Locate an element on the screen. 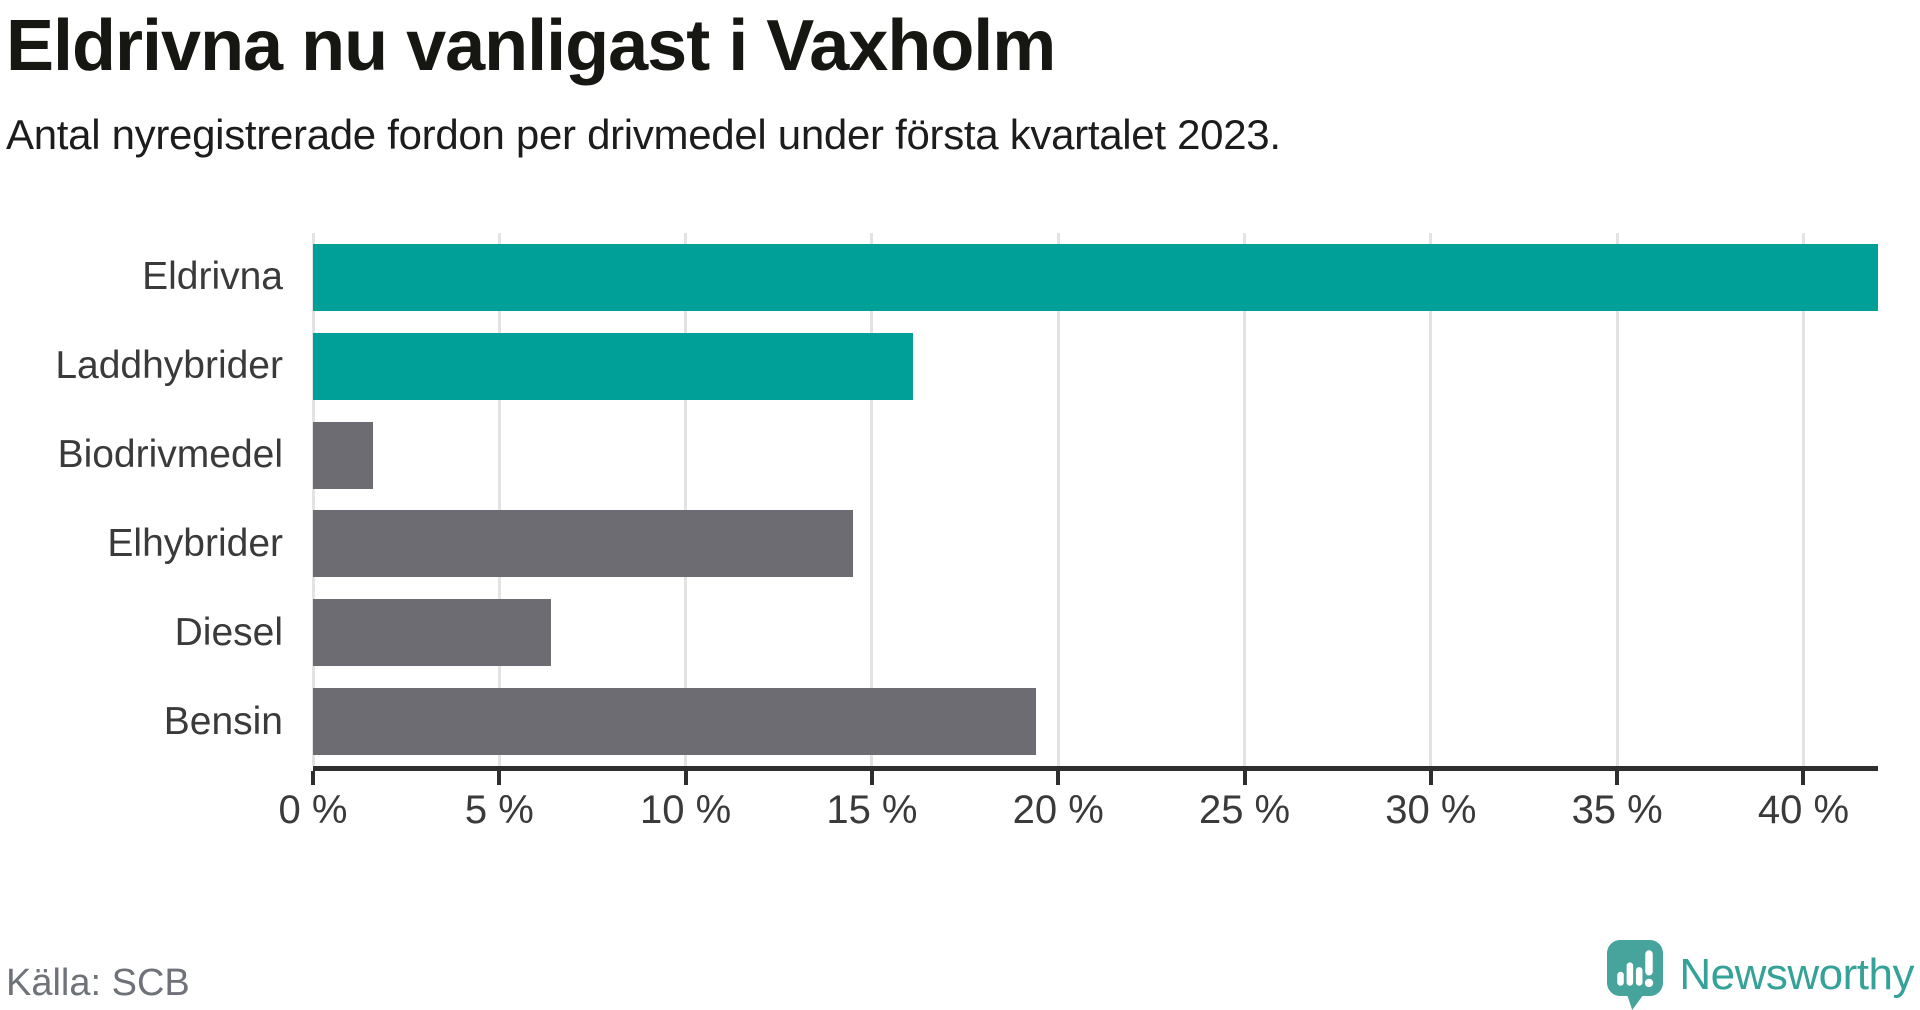  x-tick-35pct is located at coordinates (1617, 778).